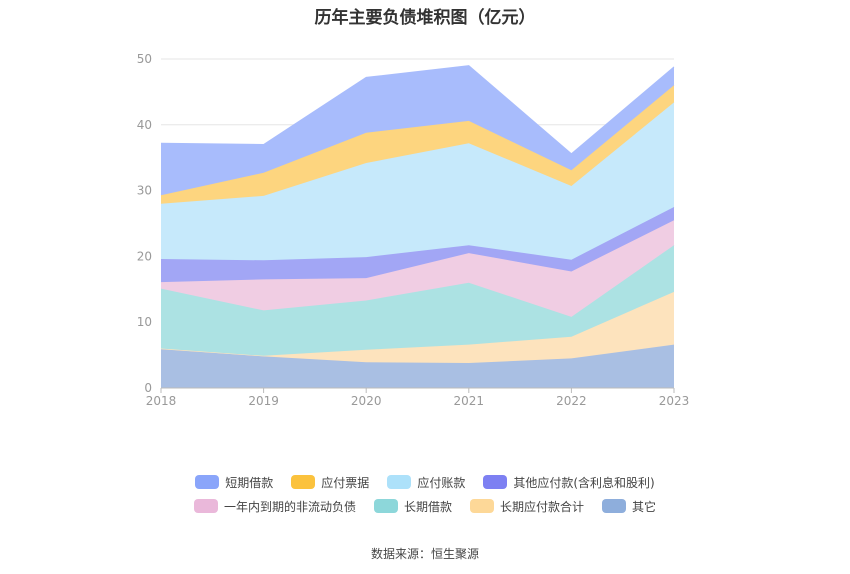 This screenshot has height=574, width=850. Describe the element at coordinates (148, 388) in the screenshot. I see `y-tick-label: 0` at that location.